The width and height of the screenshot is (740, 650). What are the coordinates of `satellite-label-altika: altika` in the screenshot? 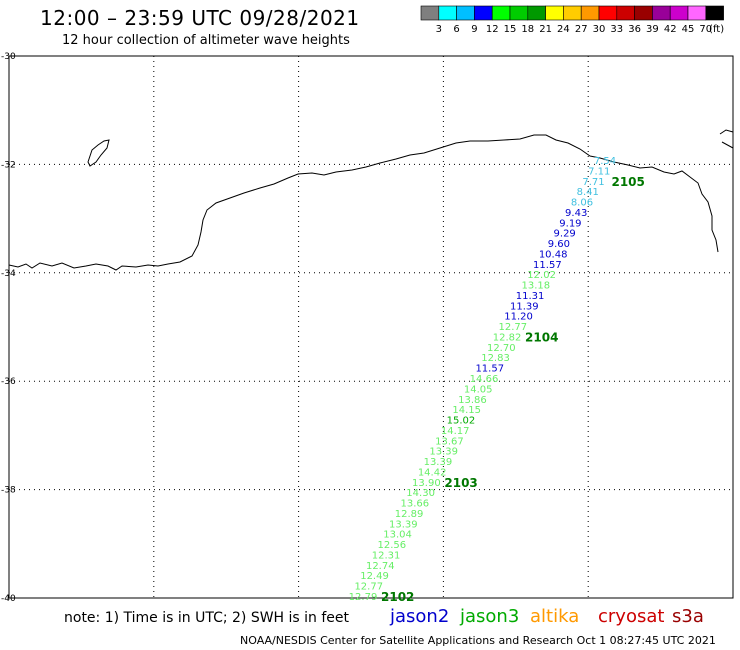 It's located at (555, 616).